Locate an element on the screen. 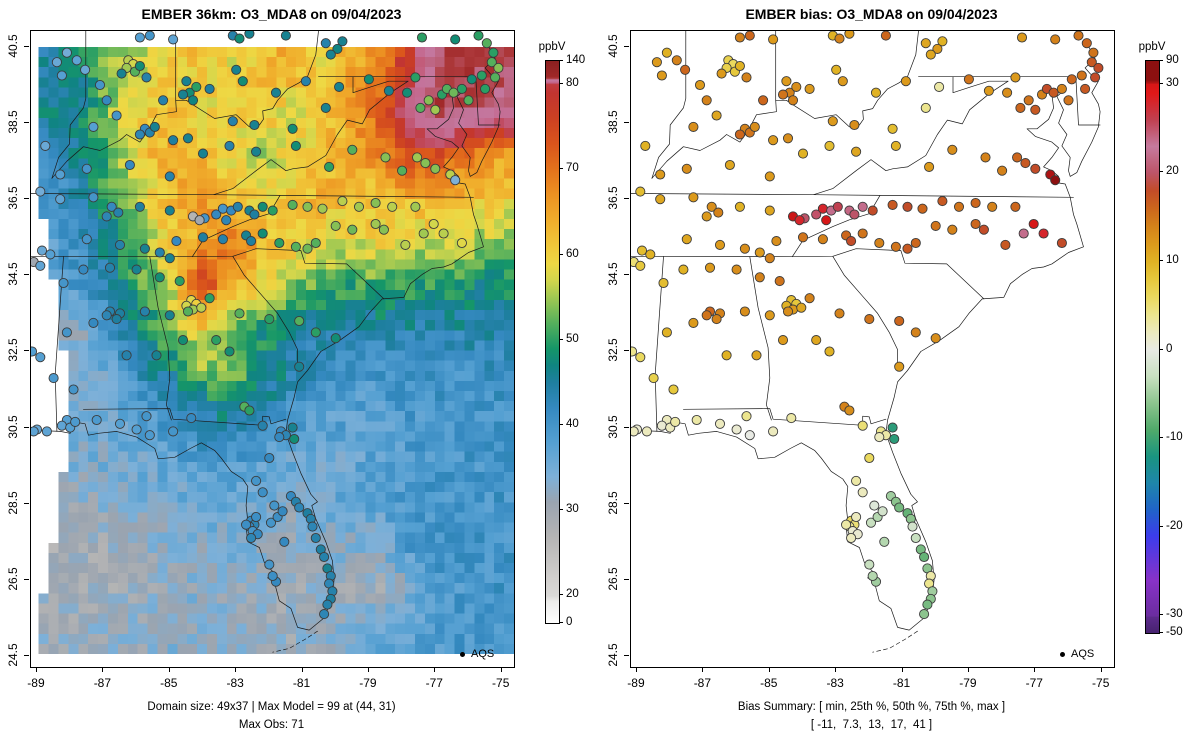 The image size is (1200, 750). x-axis-tick-label: -79 is located at coordinates (968, 683).